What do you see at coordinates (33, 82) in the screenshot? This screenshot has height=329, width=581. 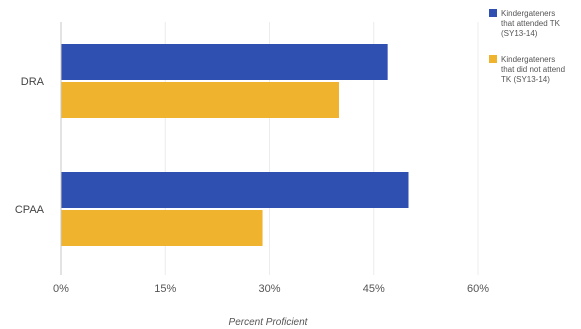 I see `category-label-dra: DRA` at bounding box center [33, 82].